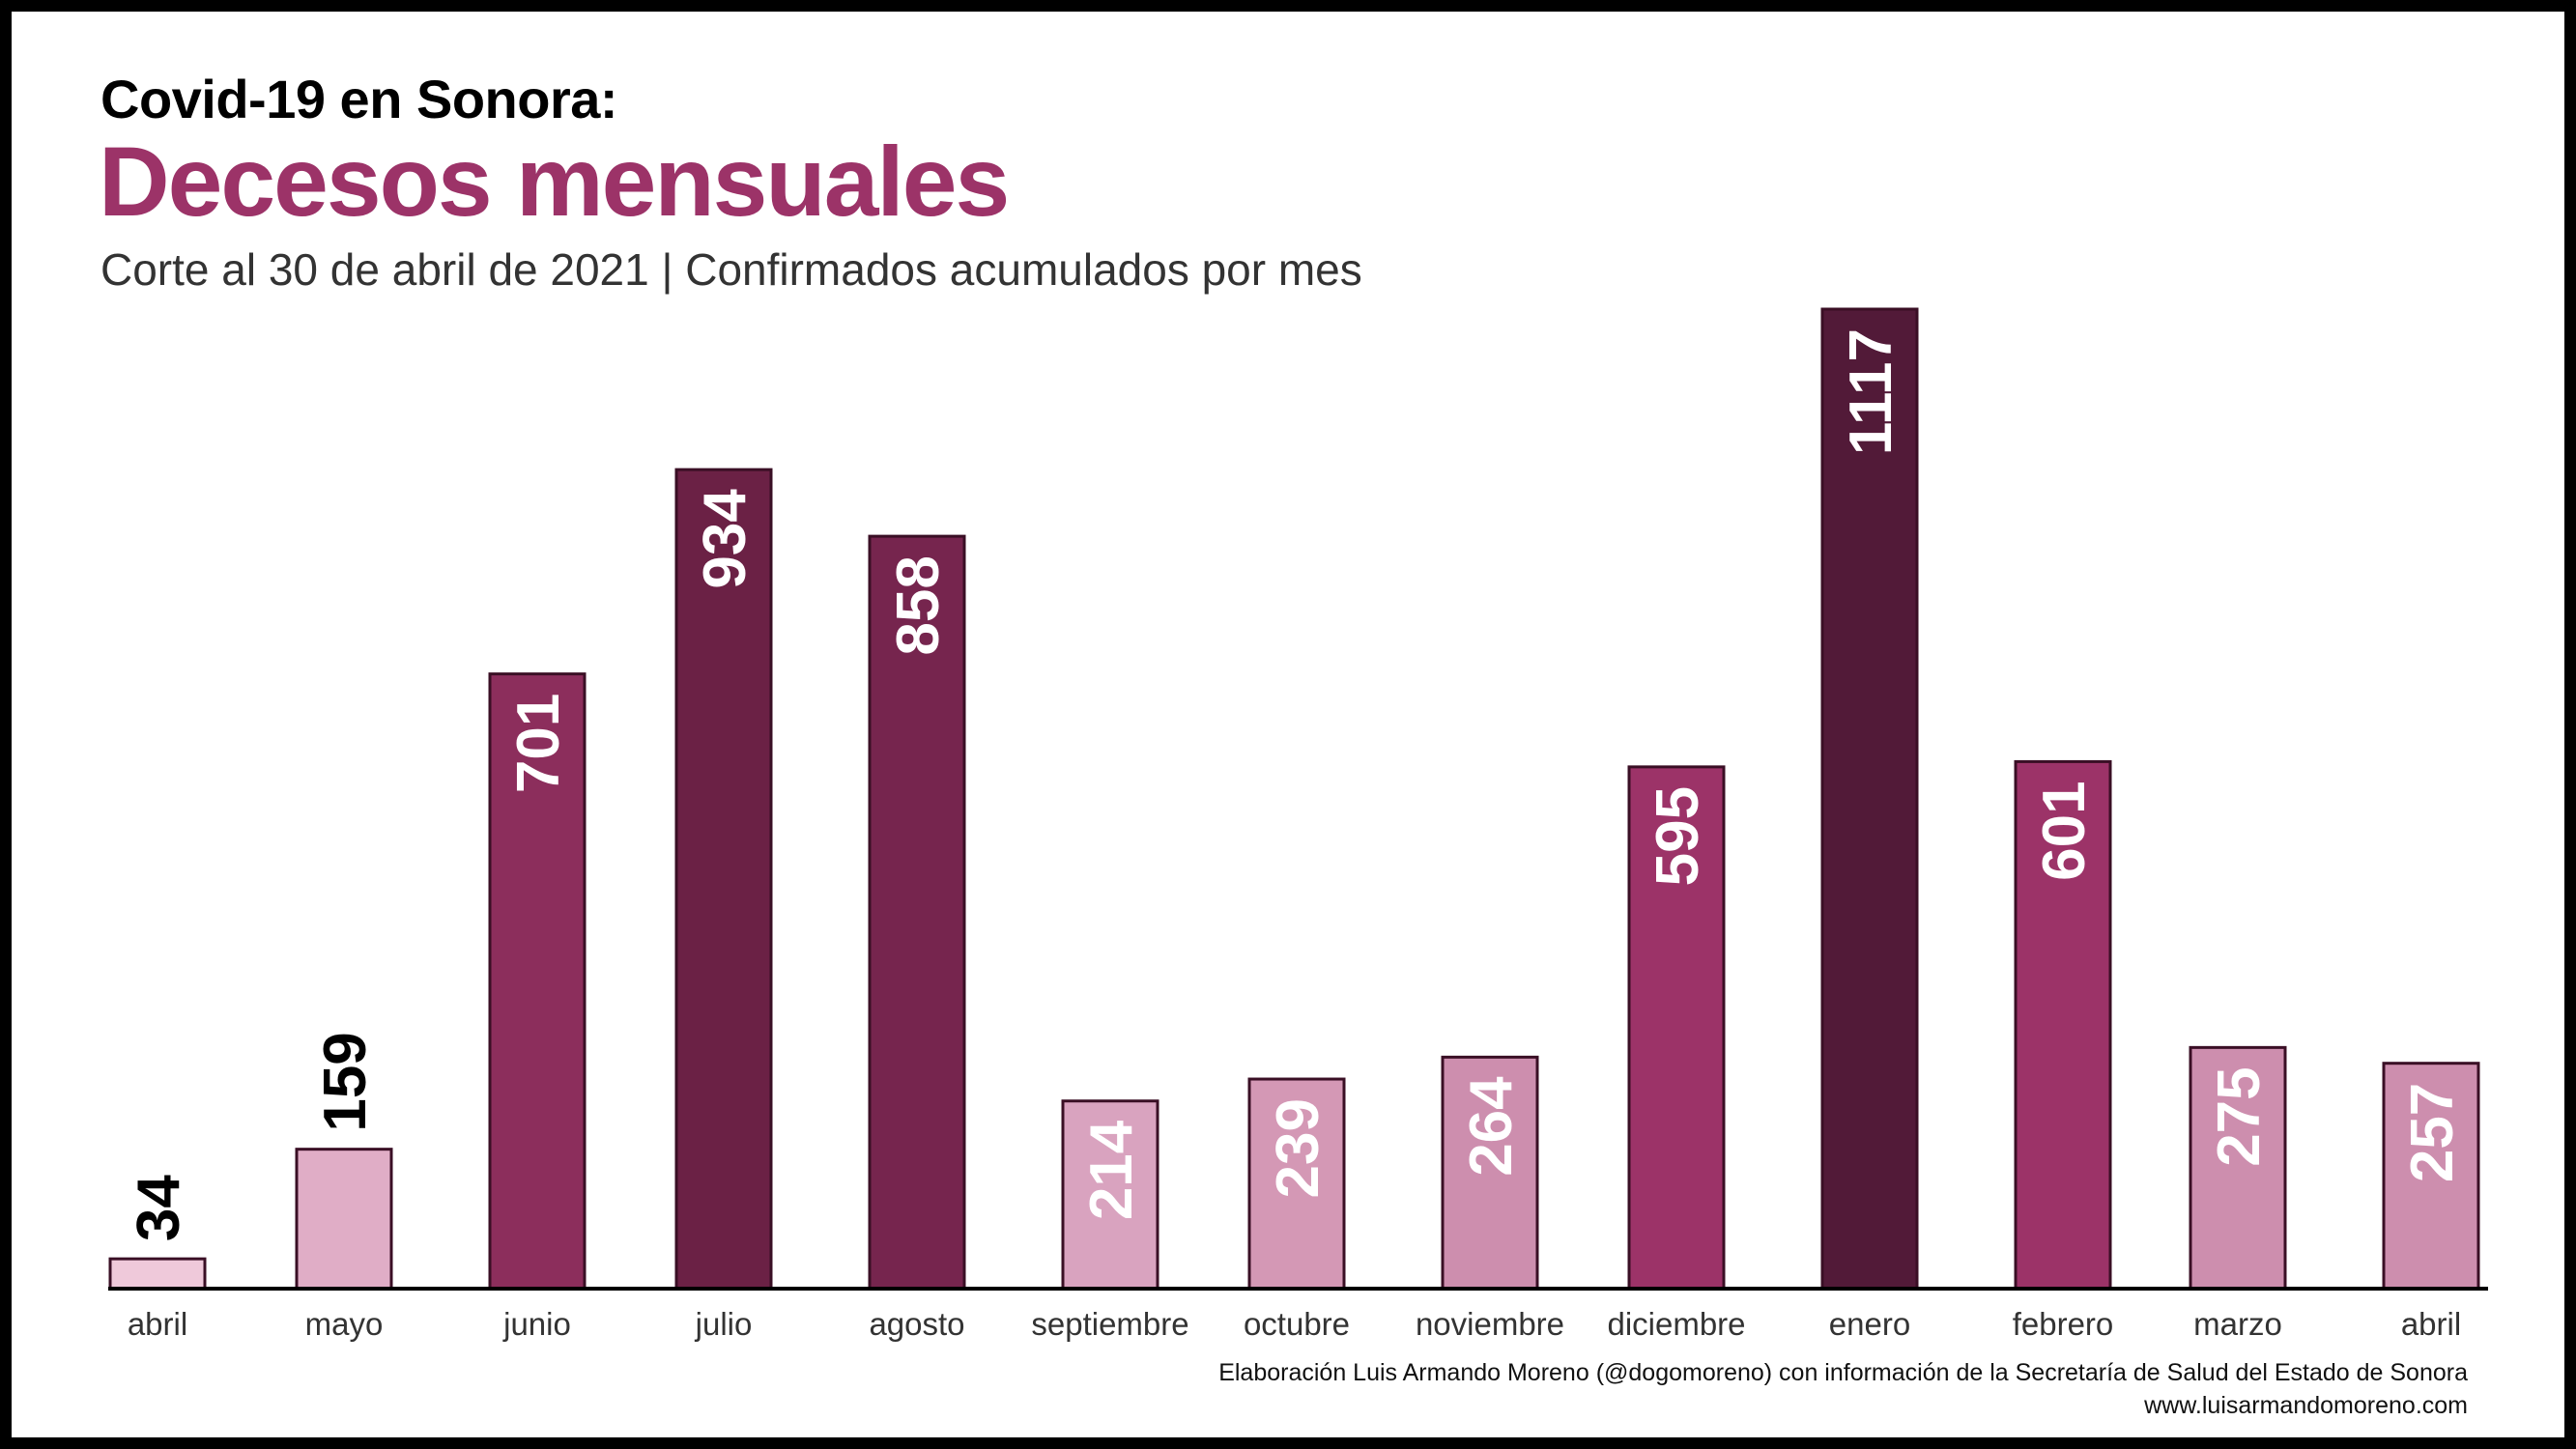 The width and height of the screenshot is (2576, 1449). I want to click on x-tick-label-3: junio, so click(537, 1324).